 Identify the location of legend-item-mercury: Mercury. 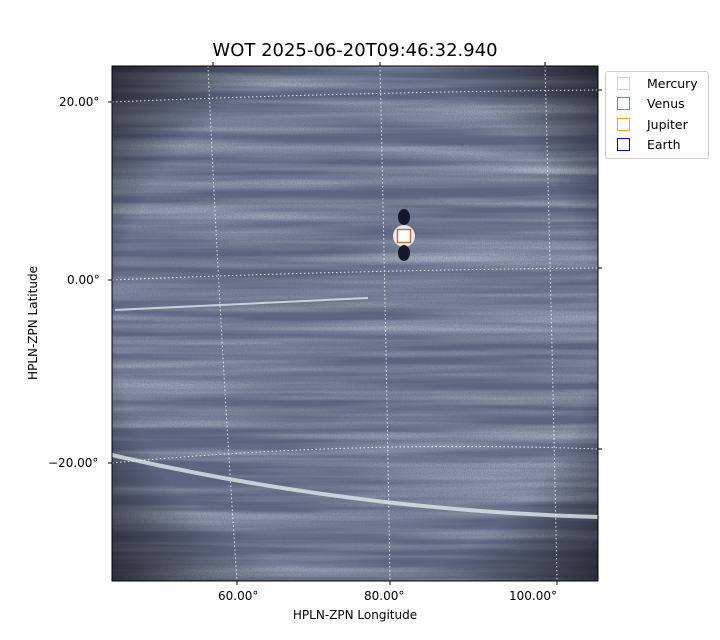
(657, 83).